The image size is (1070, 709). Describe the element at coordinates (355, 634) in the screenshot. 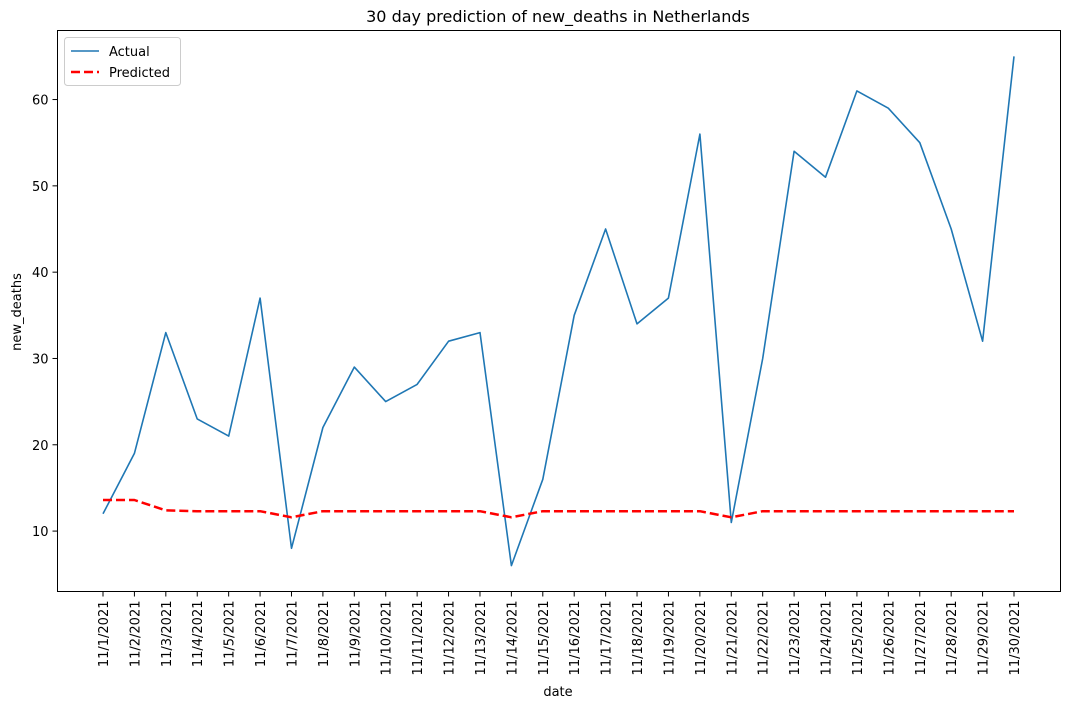

I see `x-tick-label: 11/9/2021` at that location.